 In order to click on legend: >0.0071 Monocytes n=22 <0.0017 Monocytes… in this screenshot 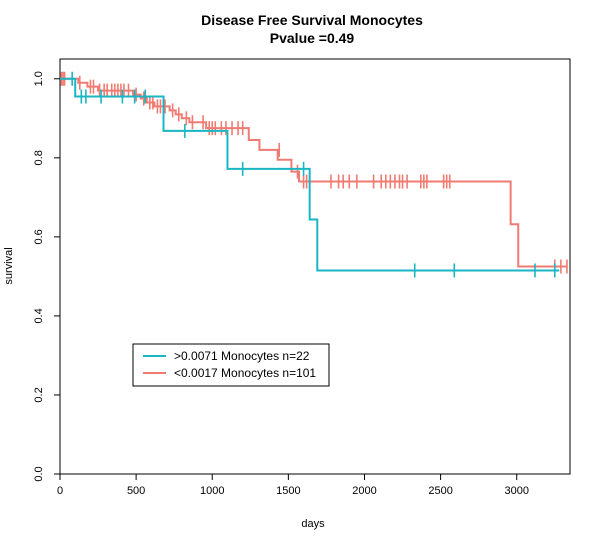, I will do `click(231, 365)`.